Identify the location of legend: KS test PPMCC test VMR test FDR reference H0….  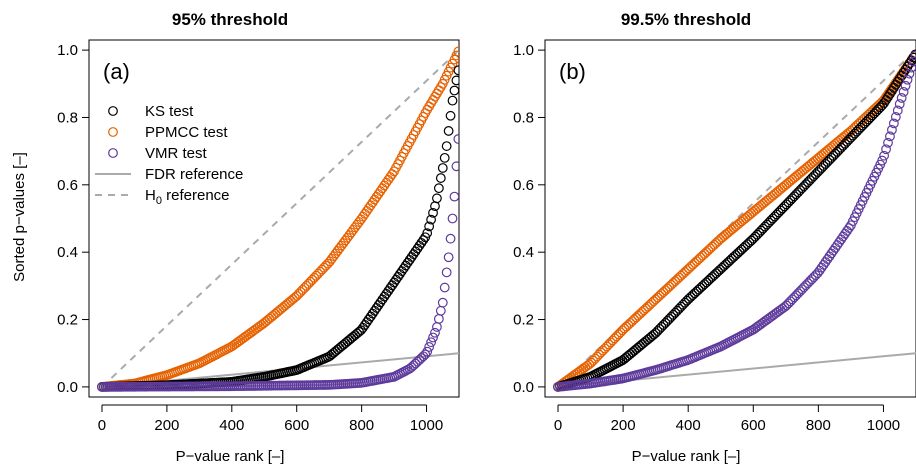
(169, 155).